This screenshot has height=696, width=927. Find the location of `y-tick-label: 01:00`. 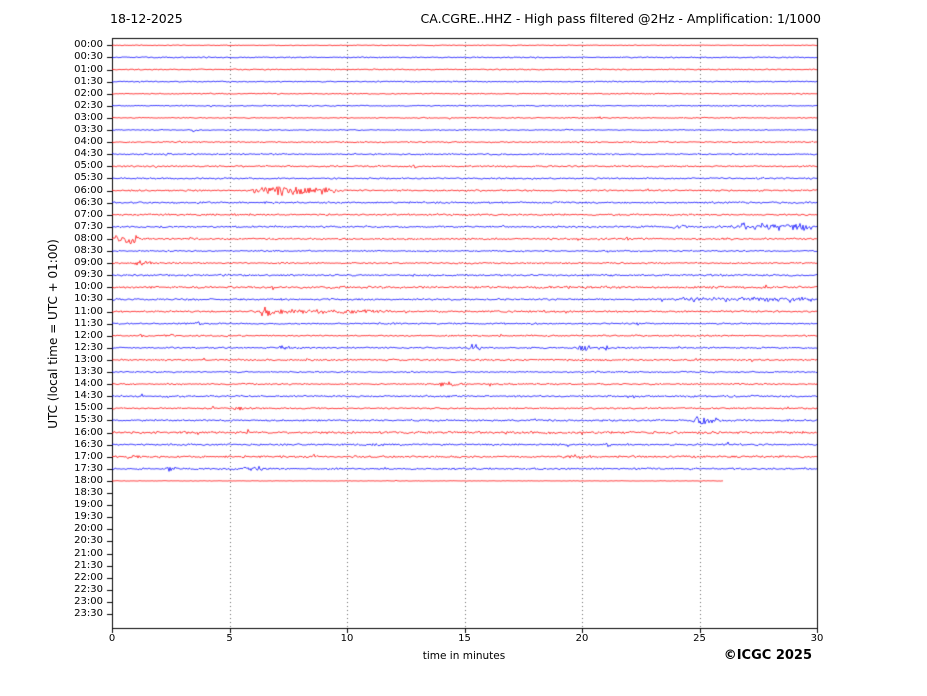

y-tick-label: 01:00 is located at coordinates (88, 69).